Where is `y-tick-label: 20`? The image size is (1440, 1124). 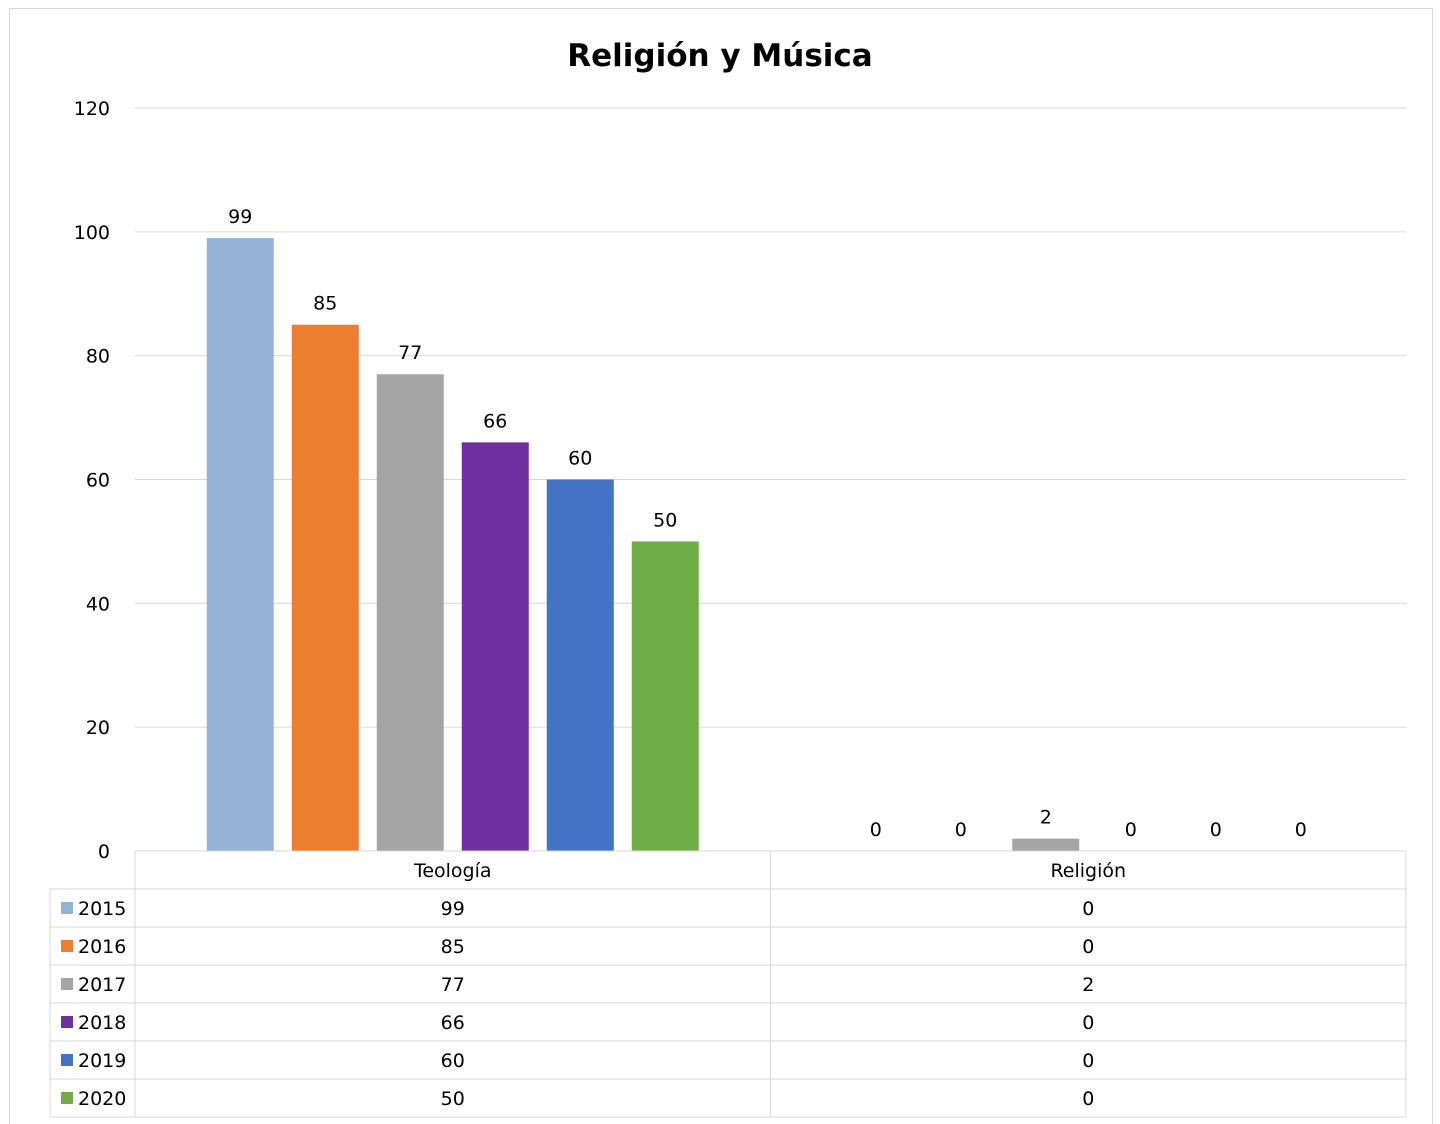
y-tick-label: 20 is located at coordinates (98, 728).